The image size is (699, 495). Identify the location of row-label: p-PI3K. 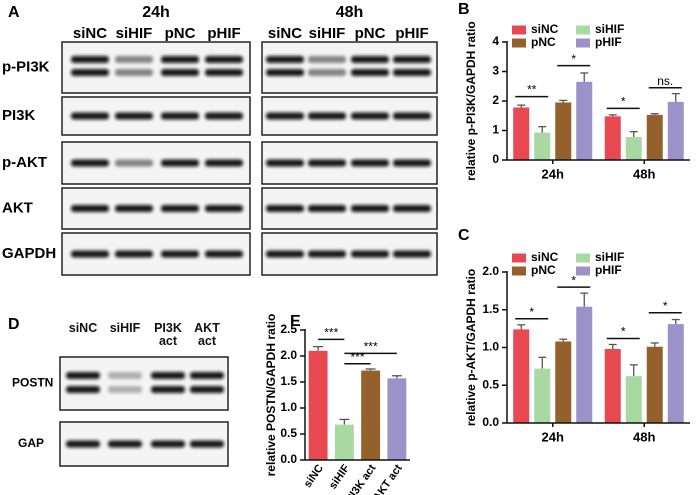
(26, 66).